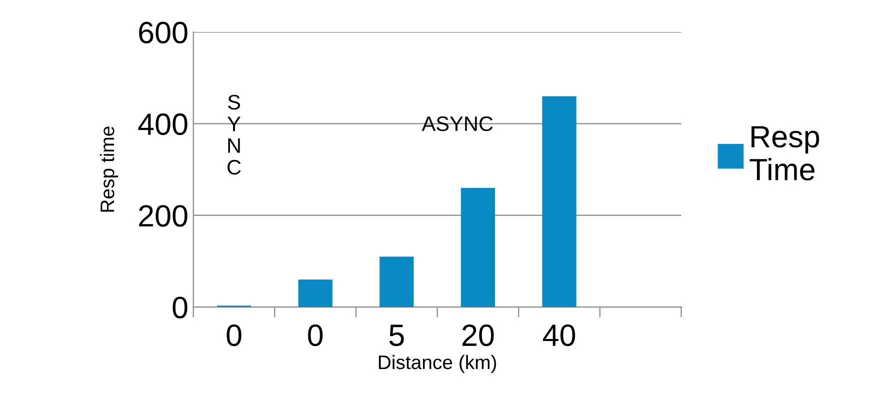 This screenshot has width=879, height=416. Describe the element at coordinates (559, 335) in the screenshot. I see `x-tick-label: 40` at that location.